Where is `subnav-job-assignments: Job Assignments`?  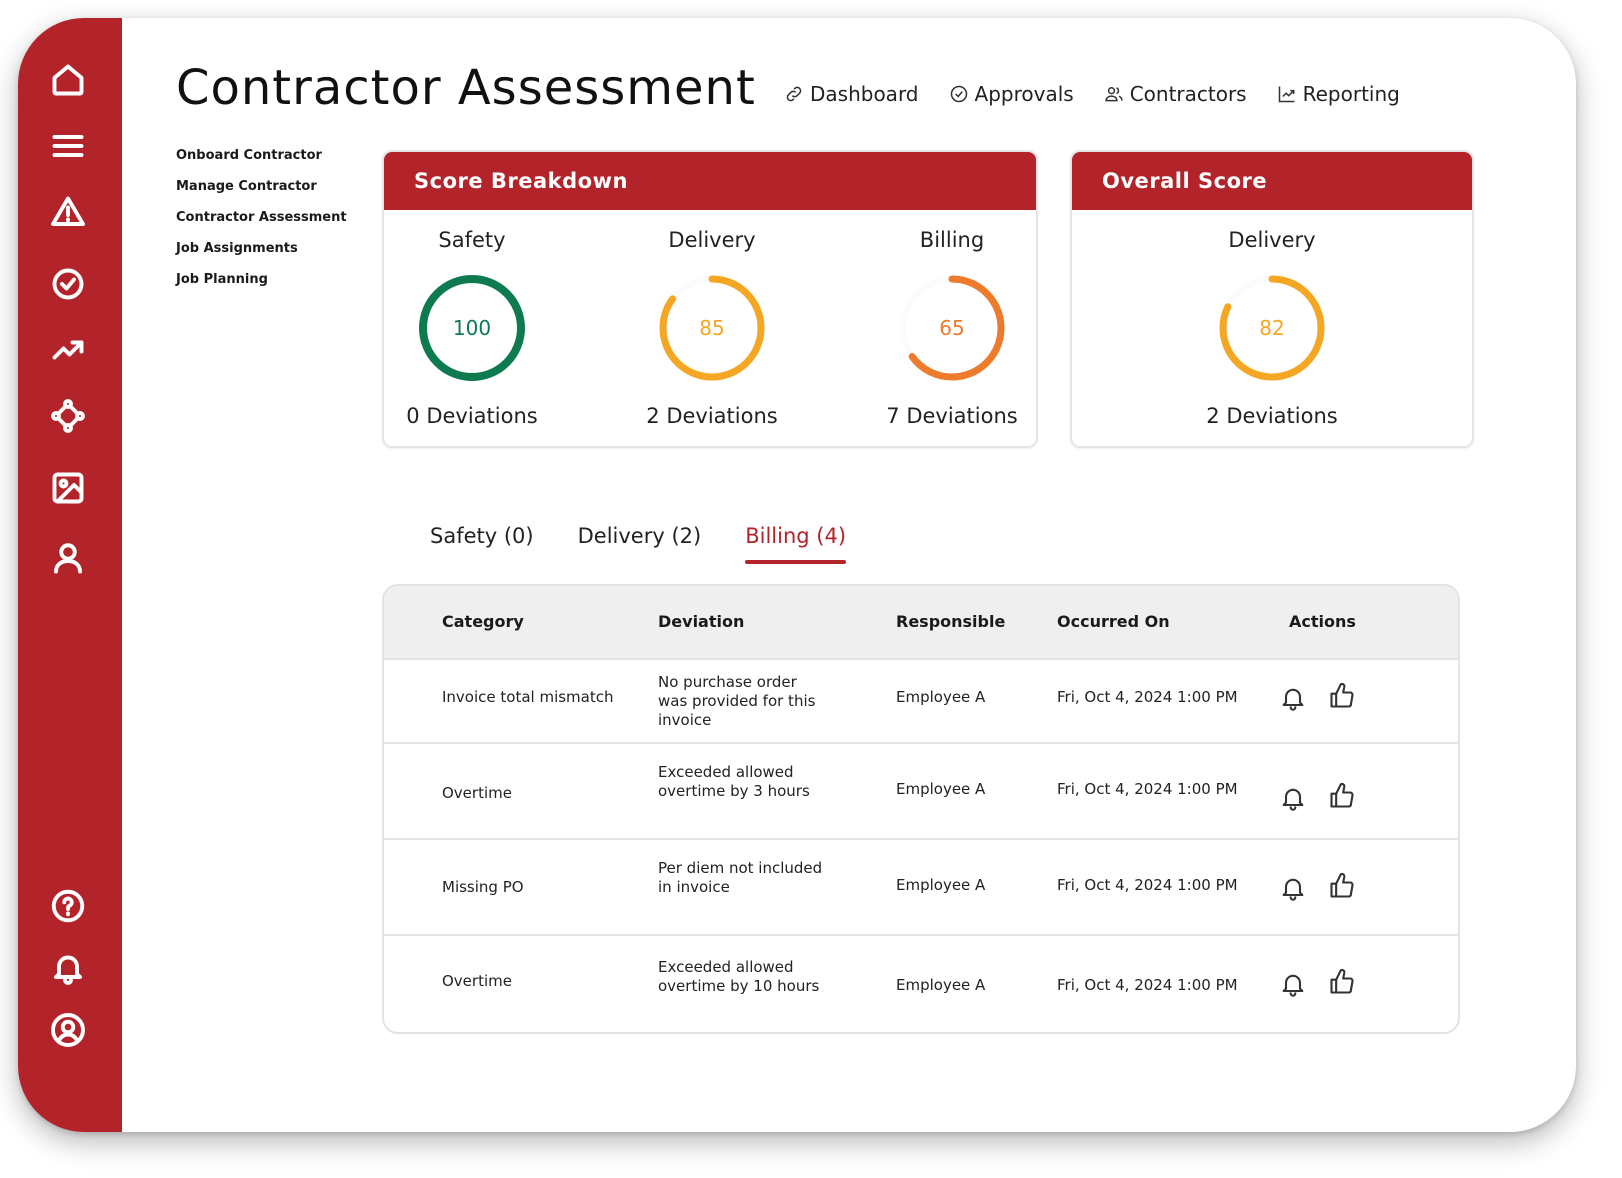 subnav-job-assignments: Job Assignments is located at coordinates (237, 248).